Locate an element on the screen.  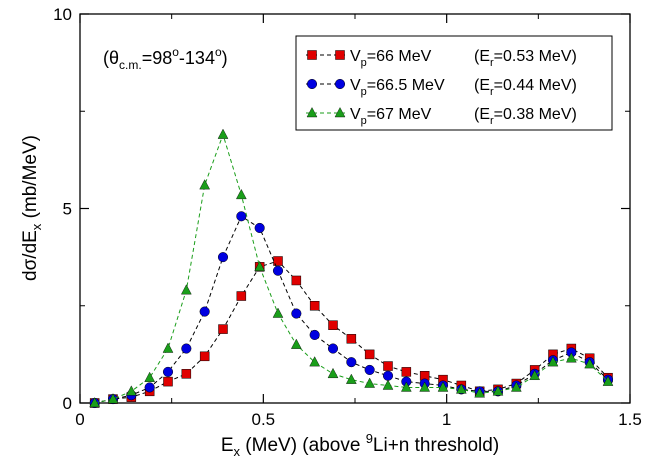
x-tick-label: 0 is located at coordinates (79, 419).